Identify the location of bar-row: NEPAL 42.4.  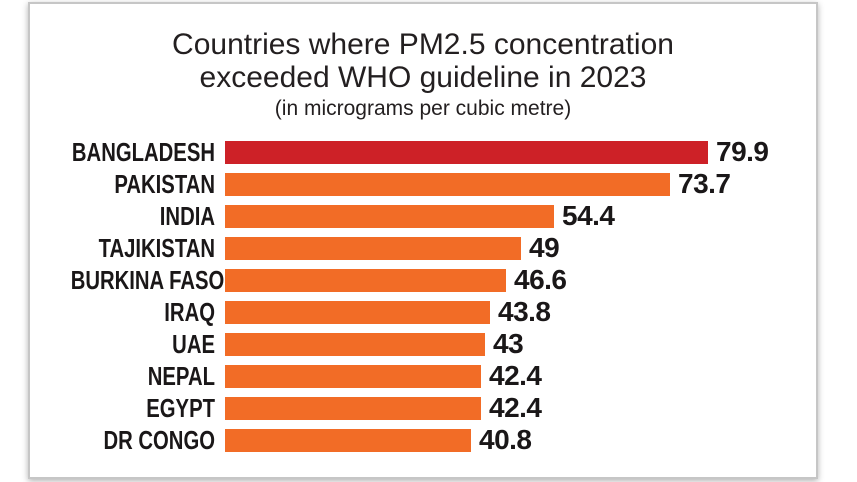
(423, 376).